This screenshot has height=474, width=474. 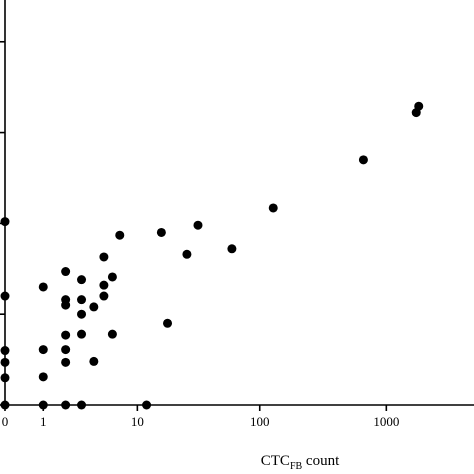 What do you see at coordinates (300, 462) in the screenshot?
I see `x-axis-label: CTCFB count` at bounding box center [300, 462].